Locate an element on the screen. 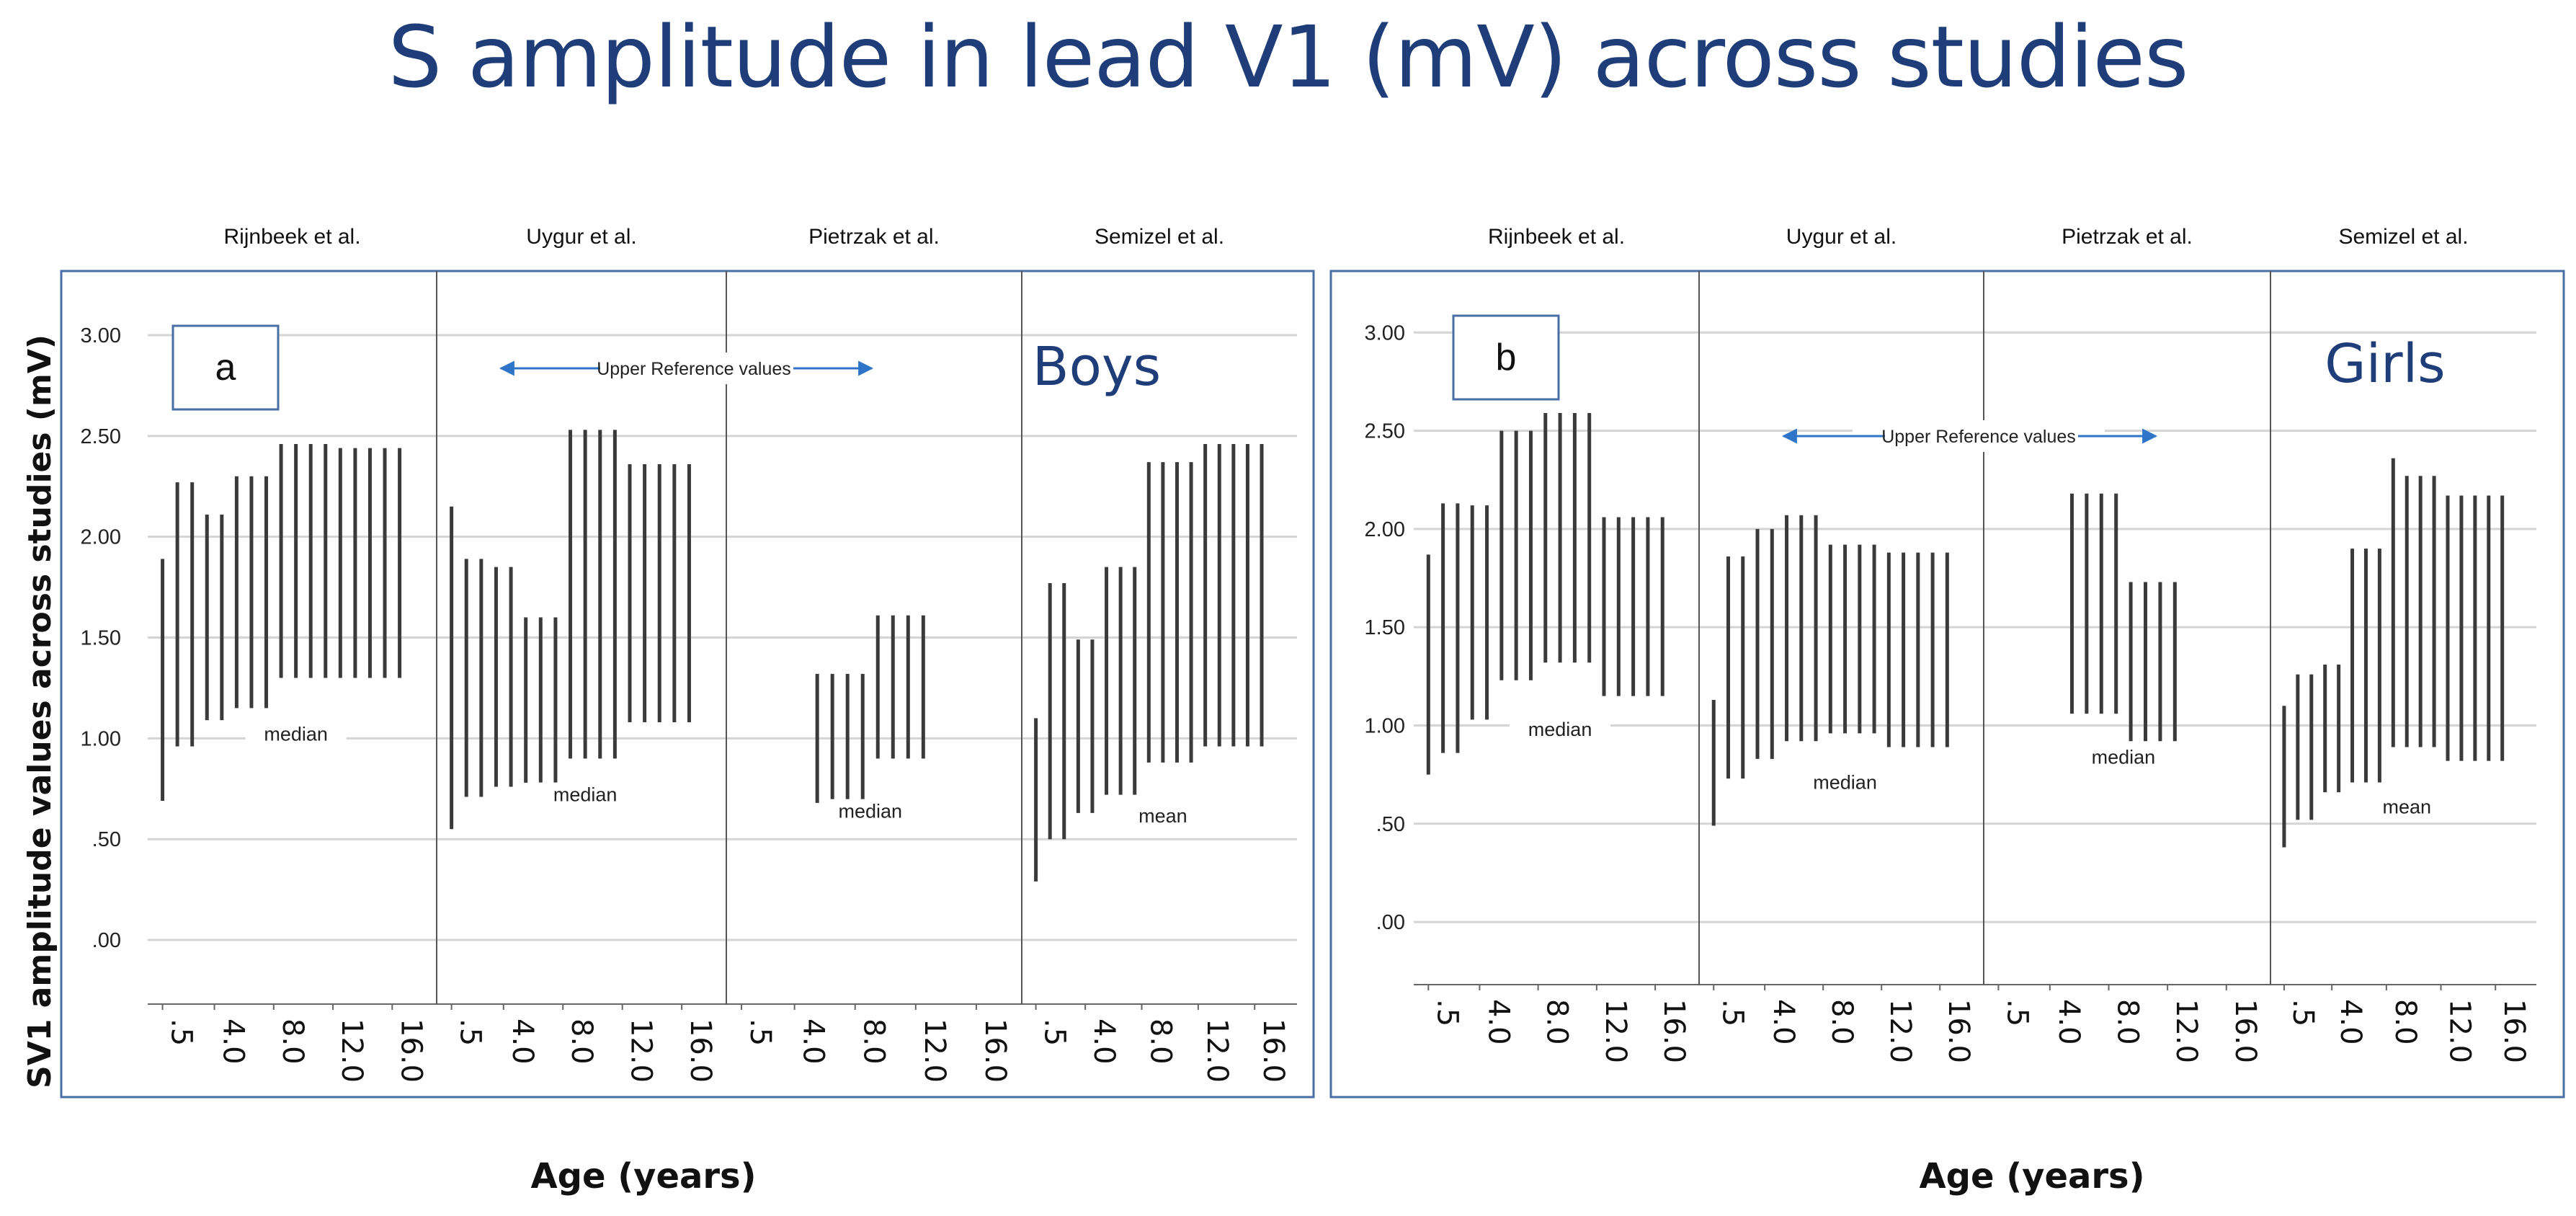 The image size is (2576, 1216). panel-b-y-tick-label: .50 is located at coordinates (1390, 824).